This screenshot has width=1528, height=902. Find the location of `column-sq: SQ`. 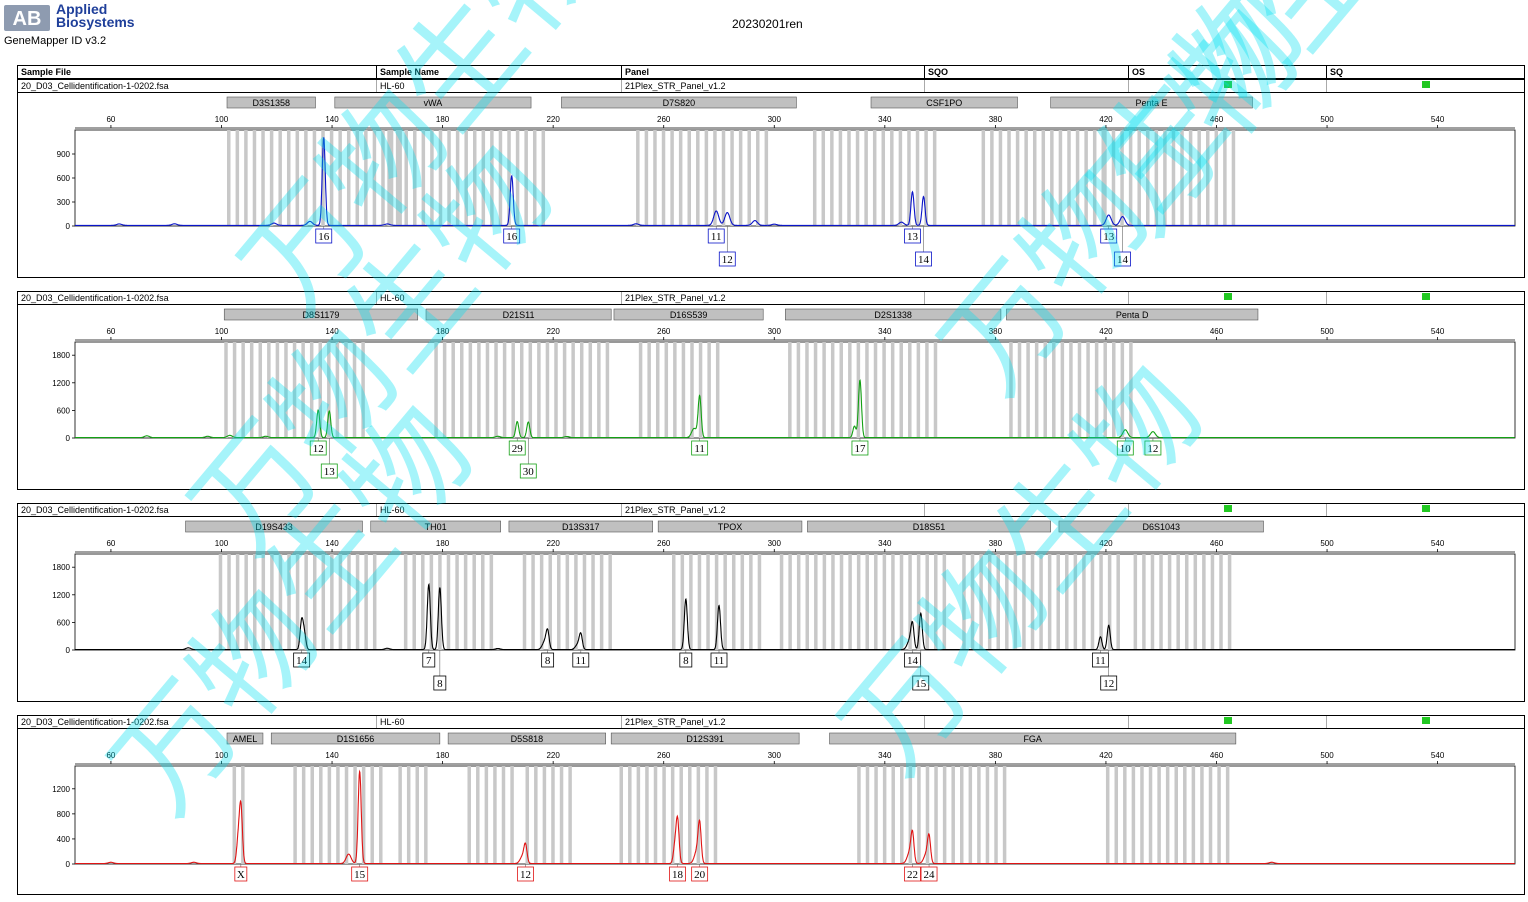

column-sq: SQ is located at coordinates (1337, 72).